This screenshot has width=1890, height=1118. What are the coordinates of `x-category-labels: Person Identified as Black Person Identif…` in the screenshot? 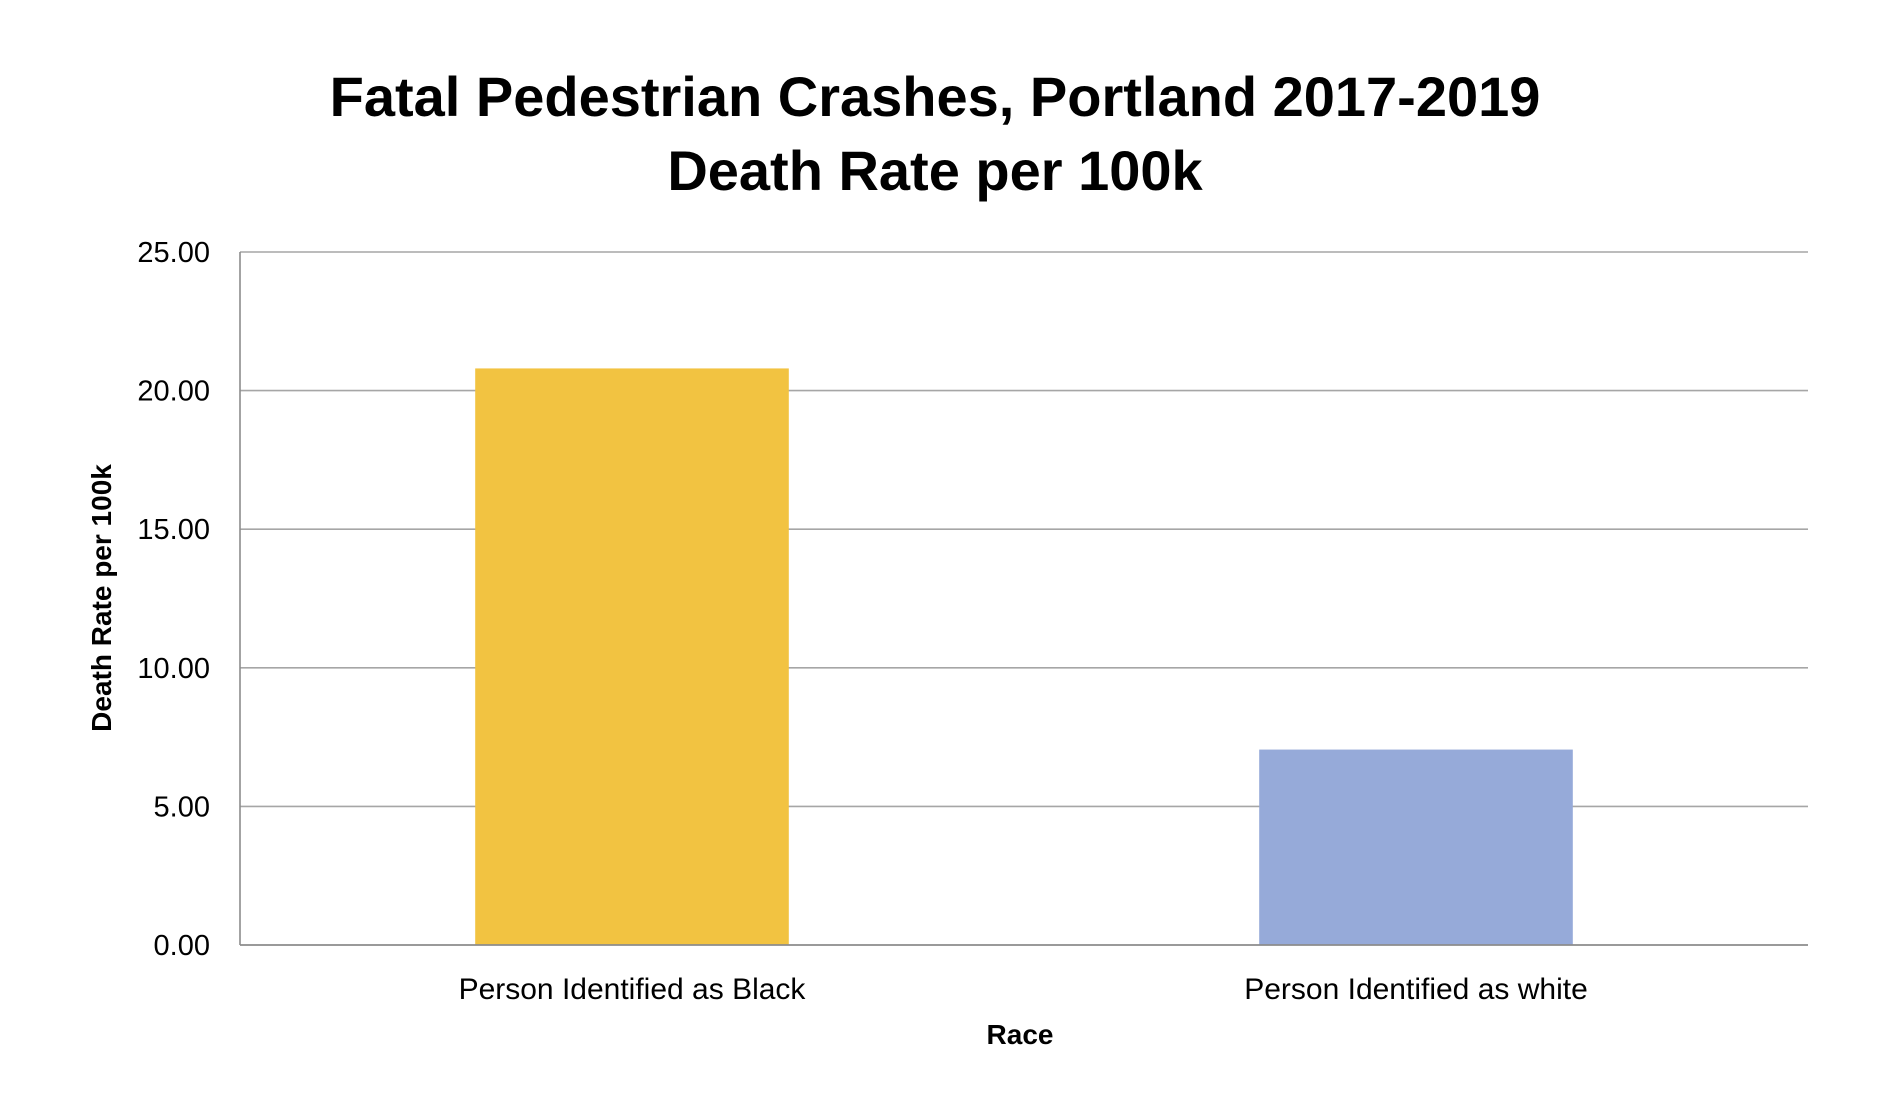 It's located at (1023, 989).